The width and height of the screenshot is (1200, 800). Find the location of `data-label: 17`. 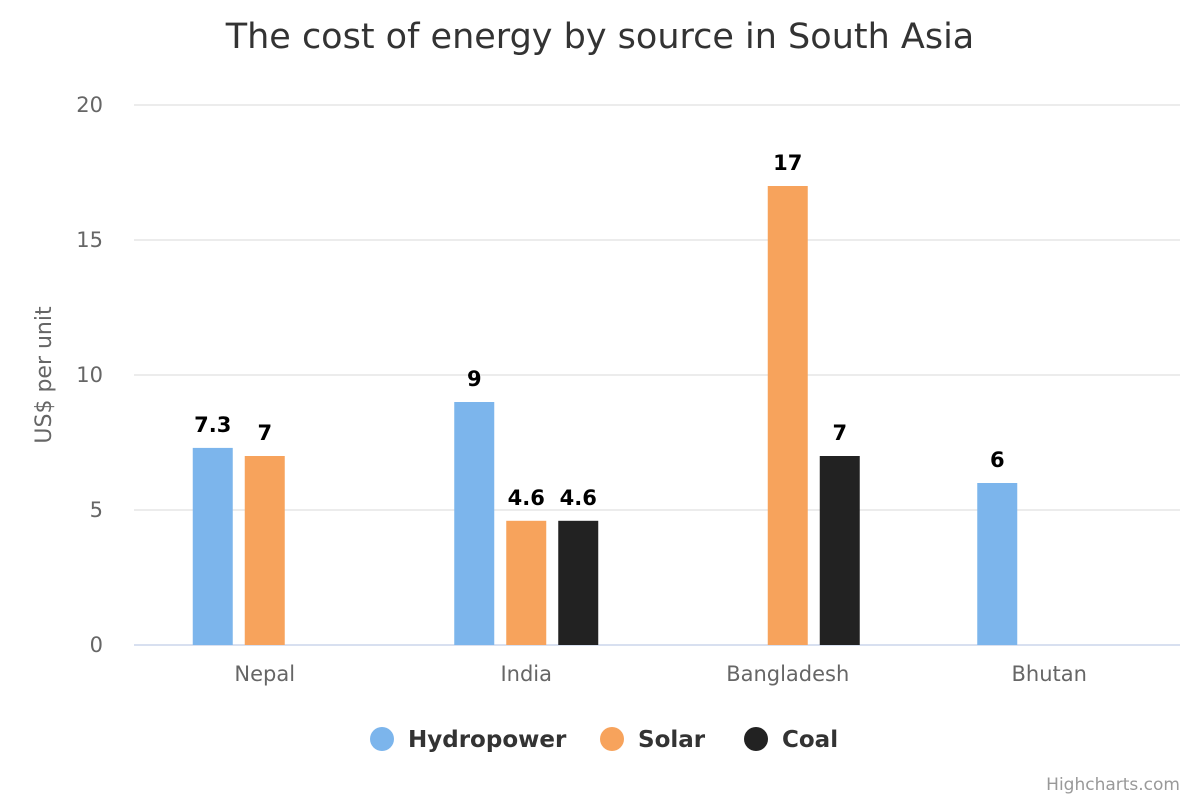

data-label: 17 is located at coordinates (787, 163).